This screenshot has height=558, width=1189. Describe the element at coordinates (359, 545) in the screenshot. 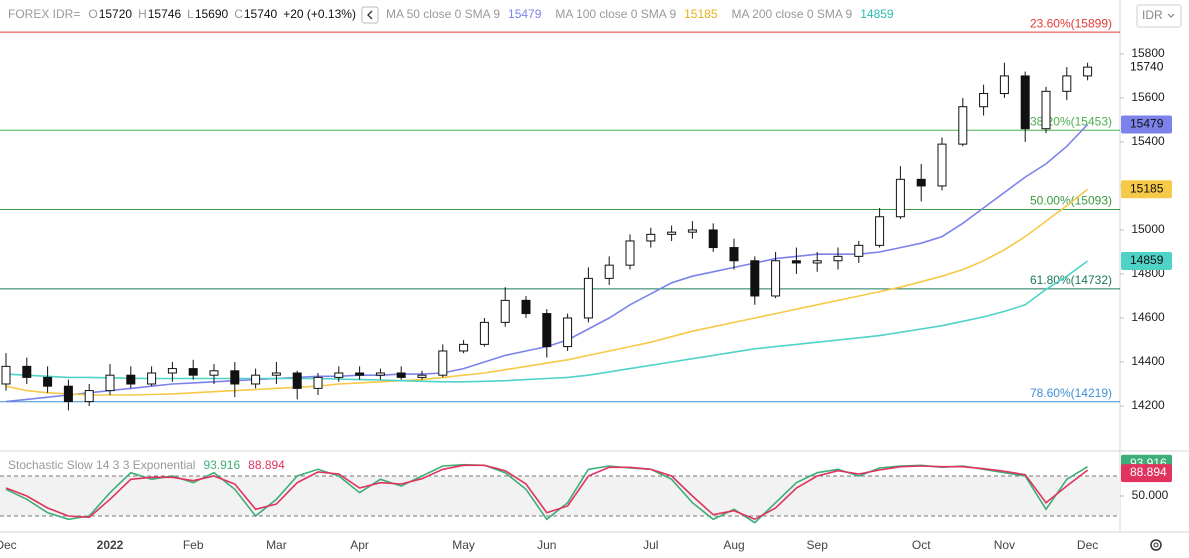

I see `x-tick-label: Apr` at that location.